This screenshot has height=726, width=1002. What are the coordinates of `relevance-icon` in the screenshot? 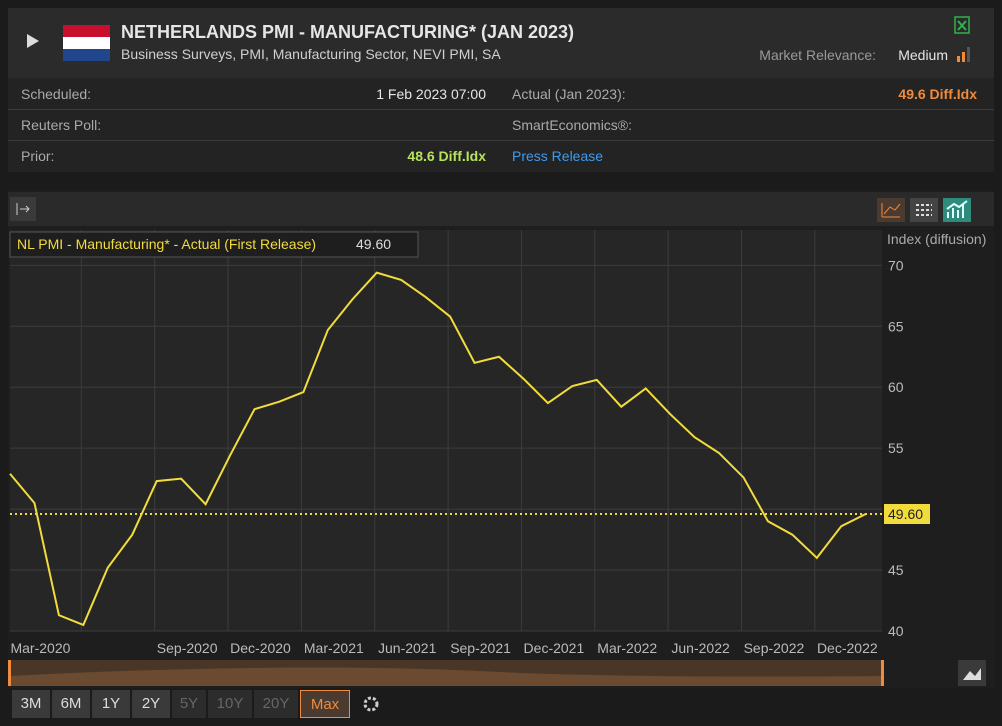 It's located at (963, 54).